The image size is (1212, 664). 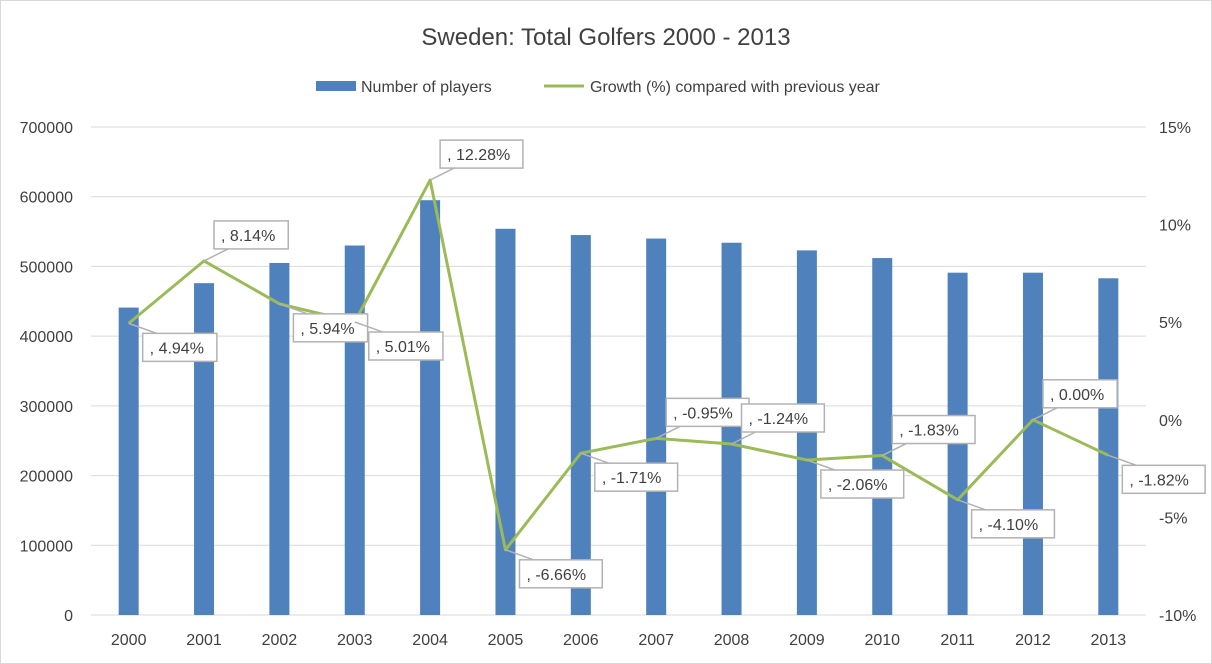 What do you see at coordinates (46, 546) in the screenshot?
I see `y-left-tick-label: 100000` at bounding box center [46, 546].